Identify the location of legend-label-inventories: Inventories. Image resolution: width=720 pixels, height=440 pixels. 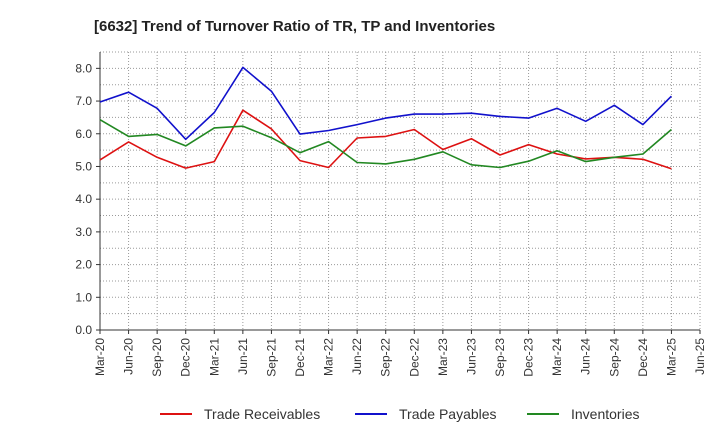
(605, 414).